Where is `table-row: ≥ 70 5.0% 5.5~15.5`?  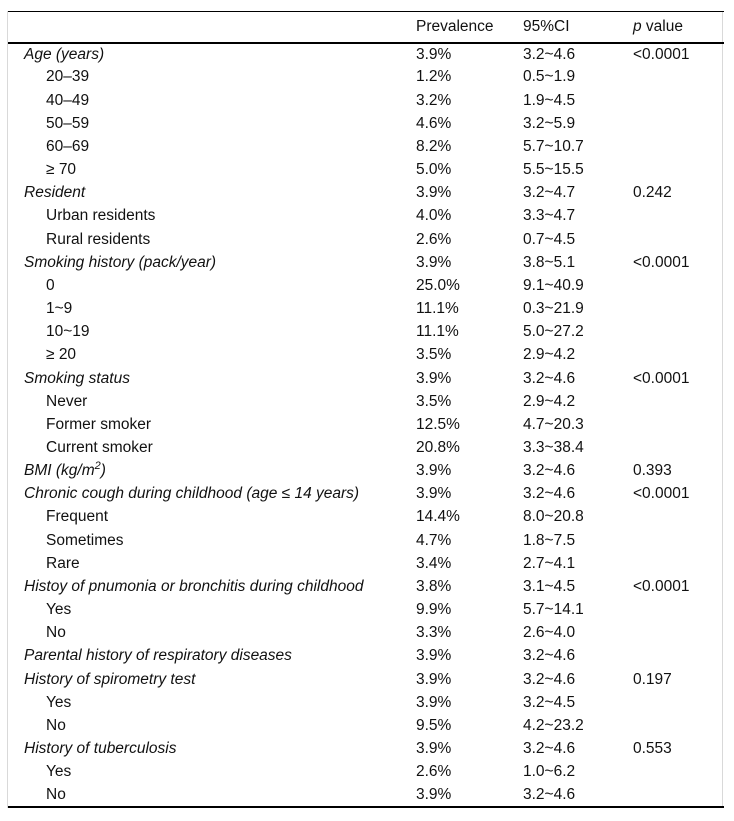
table-row: ≥ 70 5.0% 5.5~15.5 is located at coordinates (366, 169).